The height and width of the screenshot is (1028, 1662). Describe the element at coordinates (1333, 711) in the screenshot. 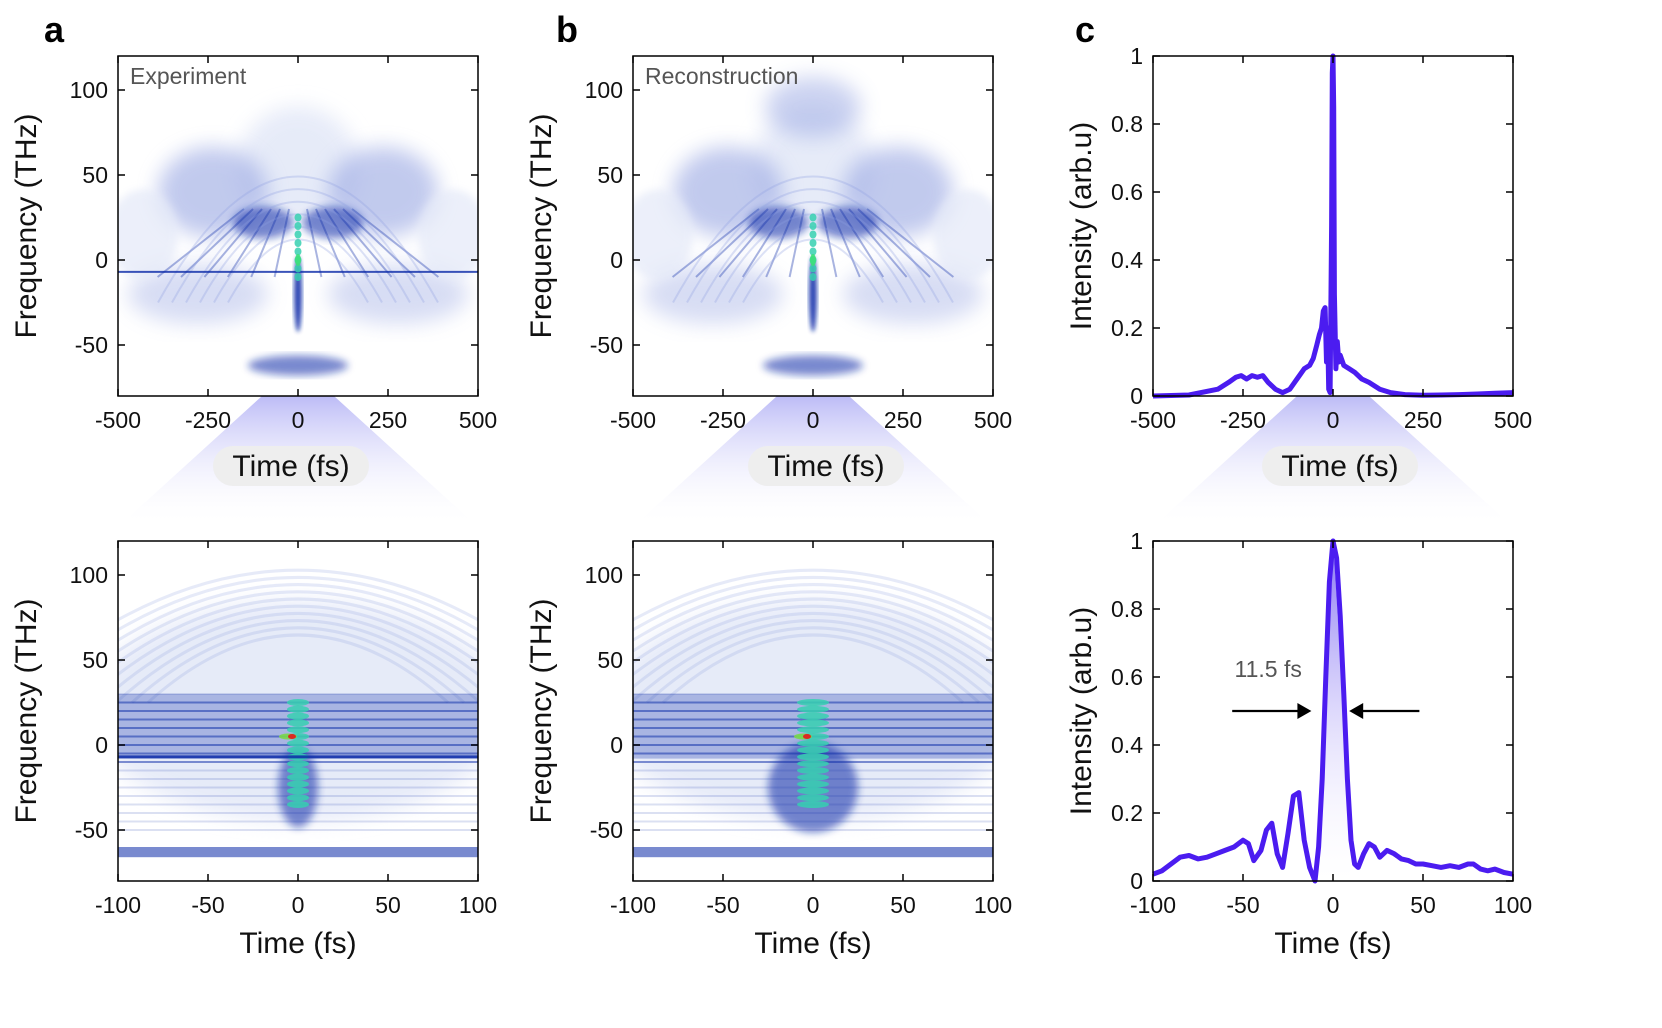

I see `peak-fill` at that location.